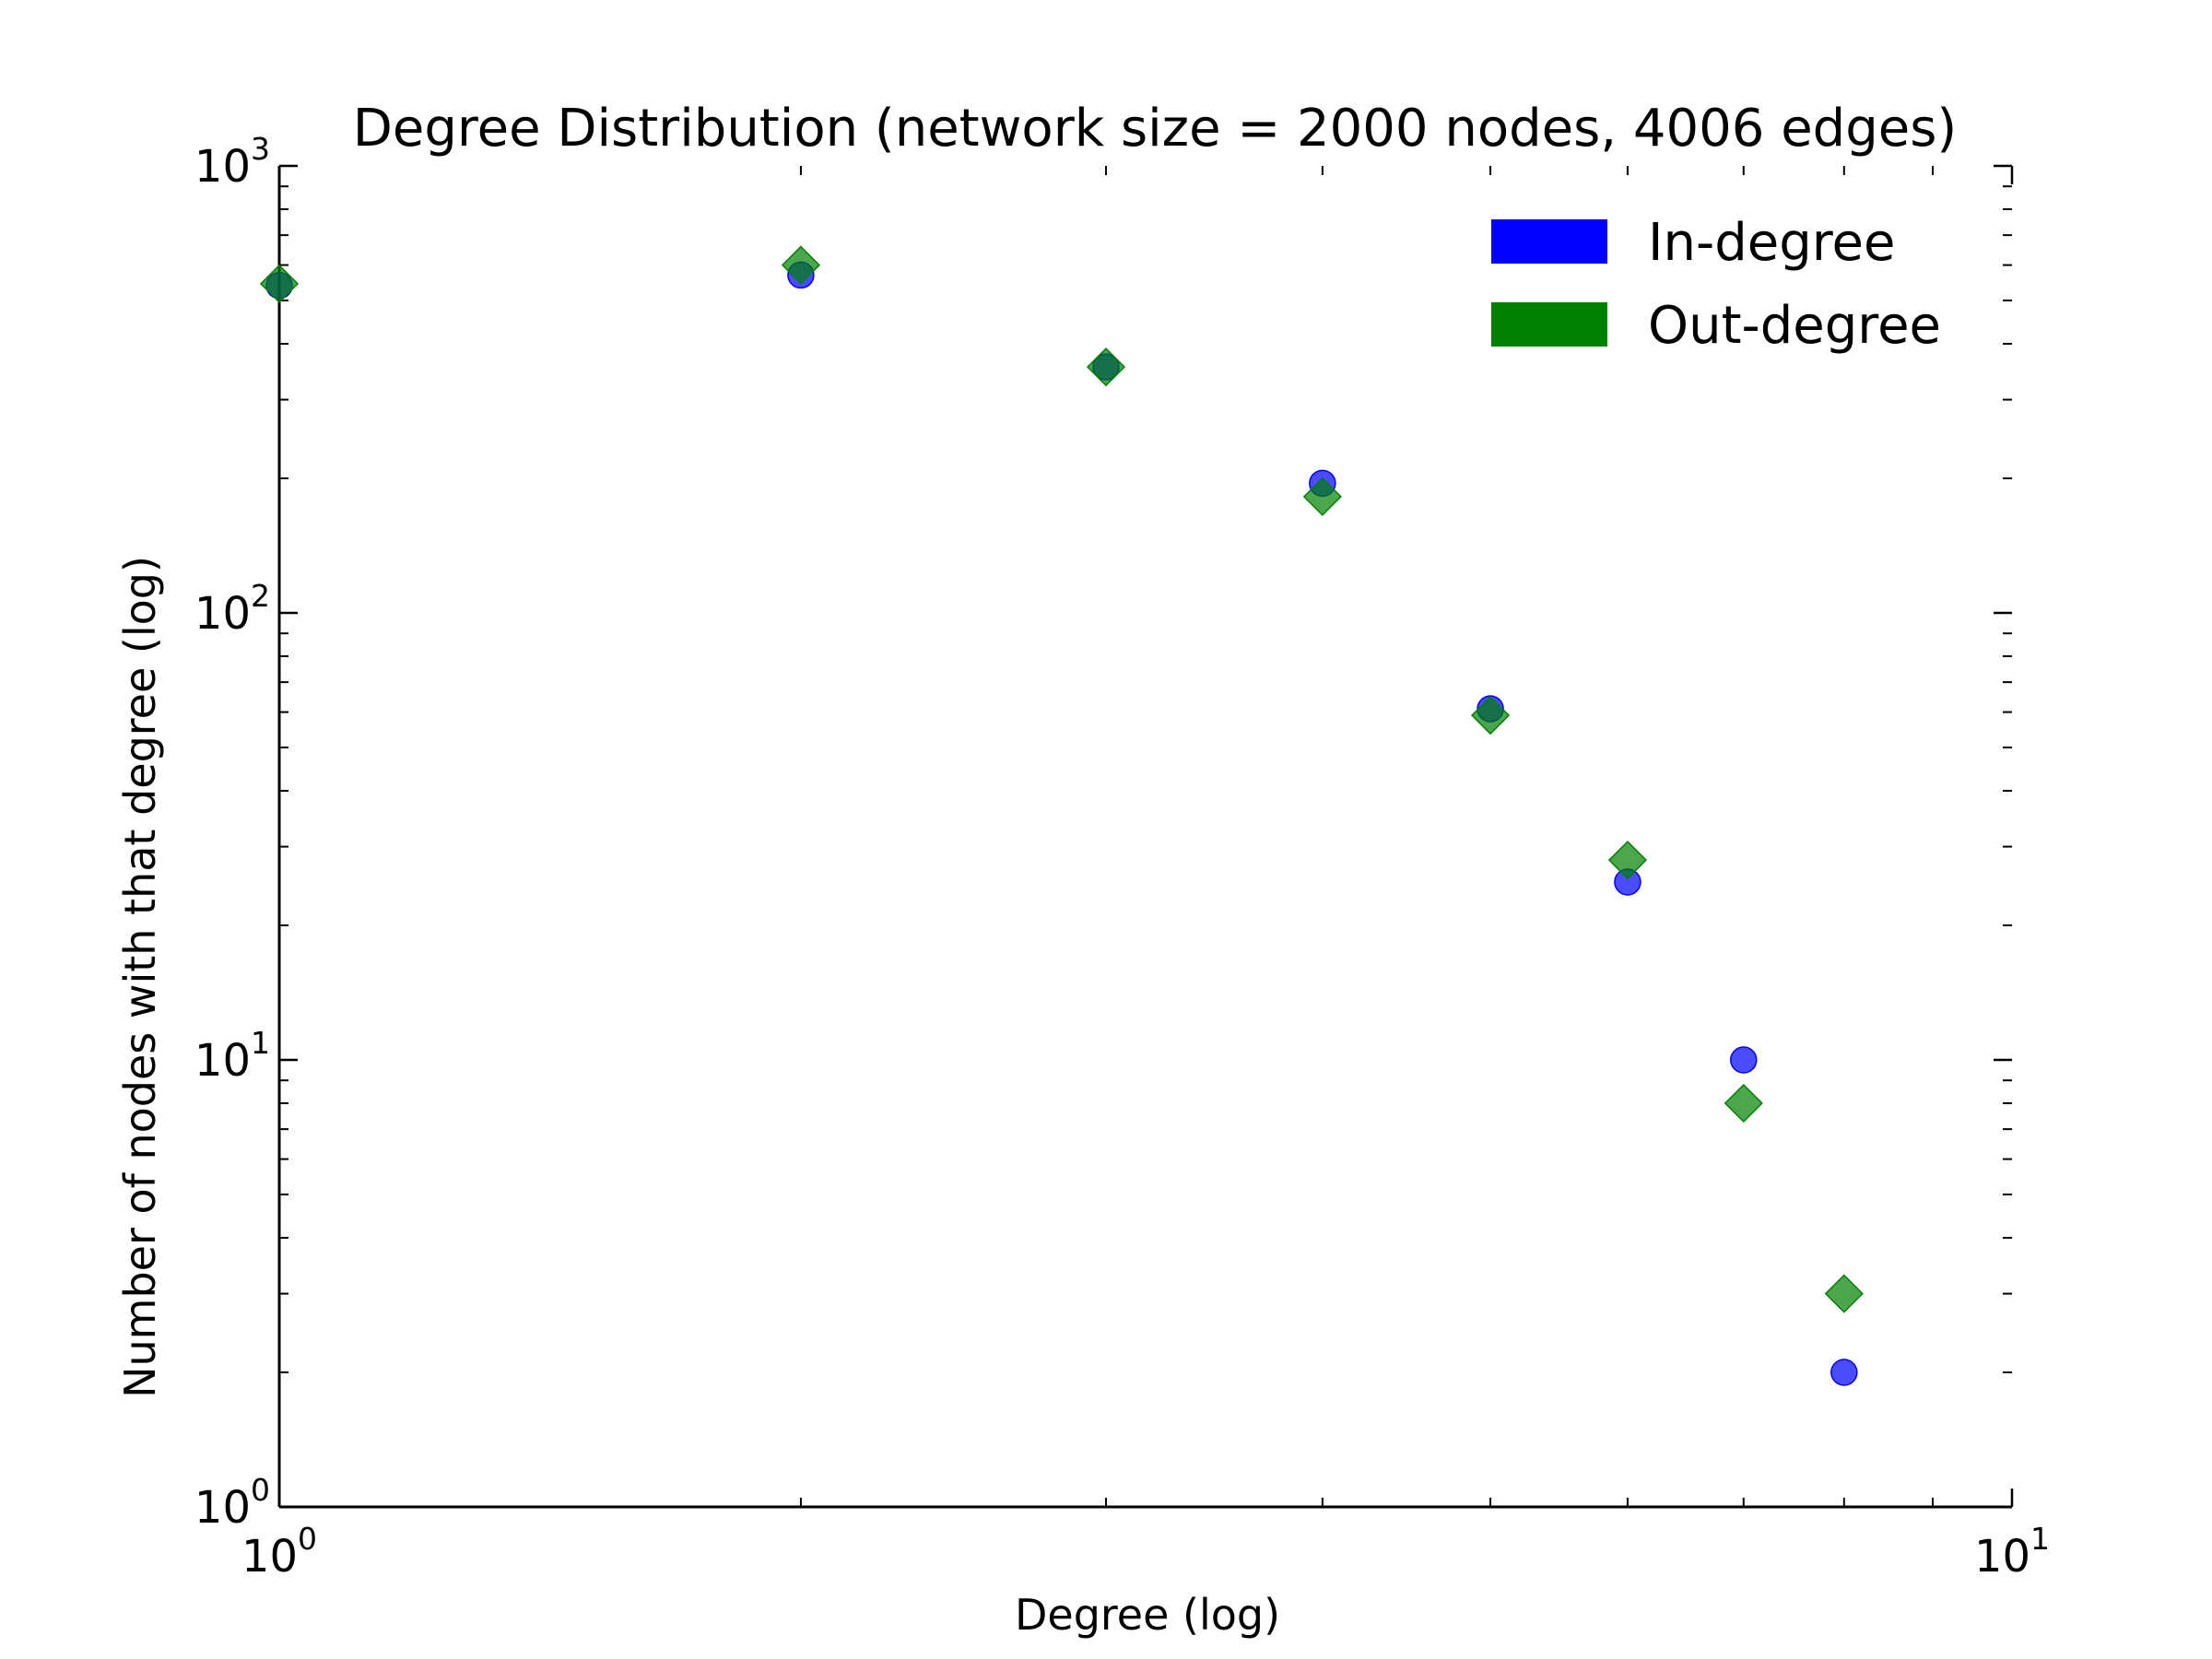 The width and height of the screenshot is (2212, 1659). What do you see at coordinates (1794, 326) in the screenshot?
I see `legend-label: Out-degree` at bounding box center [1794, 326].